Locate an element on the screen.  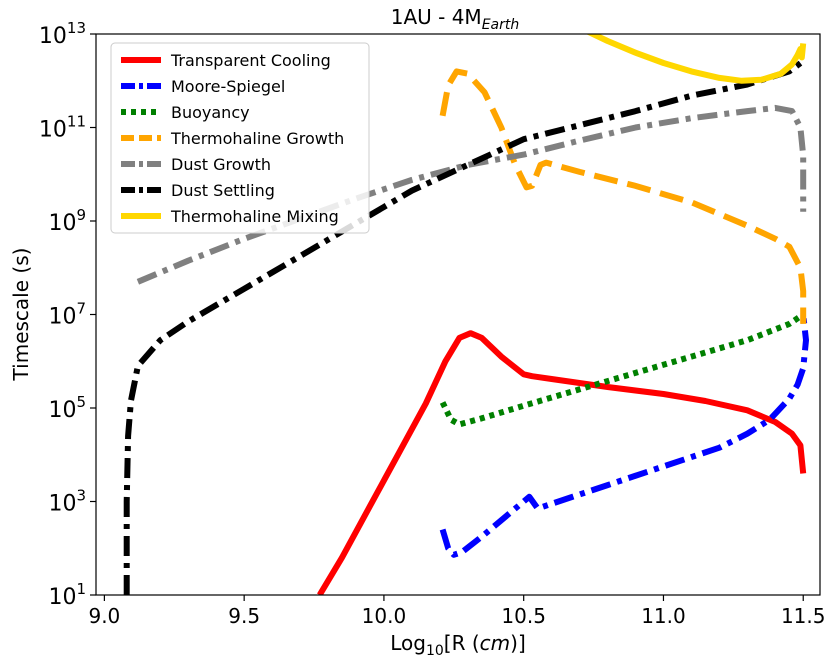
y-axis-label: Timescale (s) is located at coordinates (21, 315).